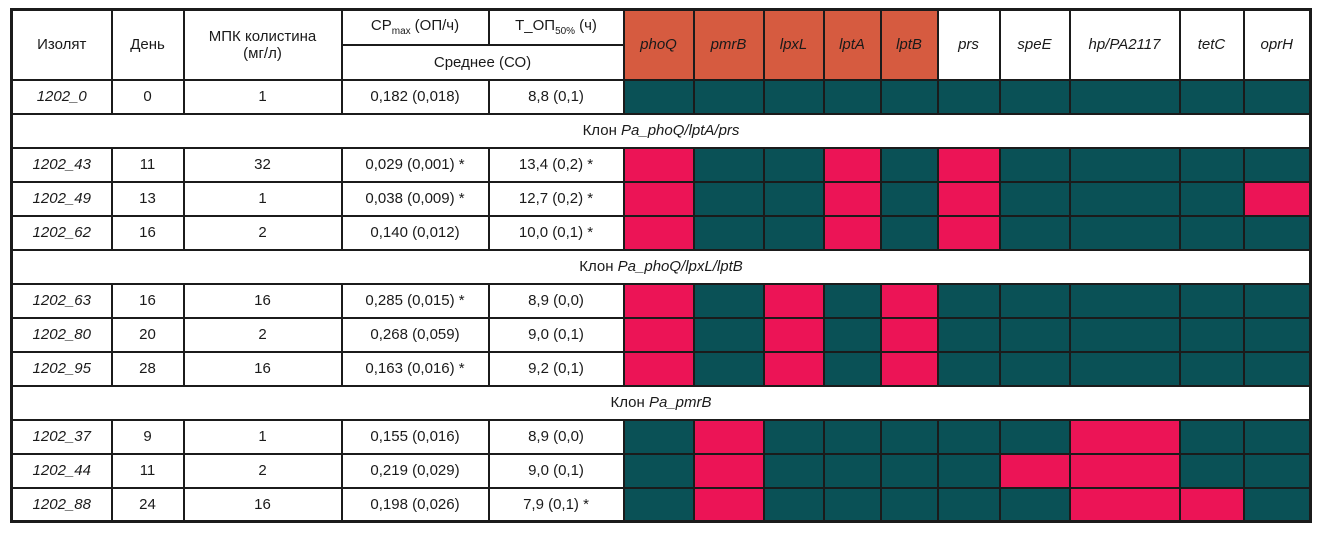  I want to click on day-cell: 28, so click(147, 368).